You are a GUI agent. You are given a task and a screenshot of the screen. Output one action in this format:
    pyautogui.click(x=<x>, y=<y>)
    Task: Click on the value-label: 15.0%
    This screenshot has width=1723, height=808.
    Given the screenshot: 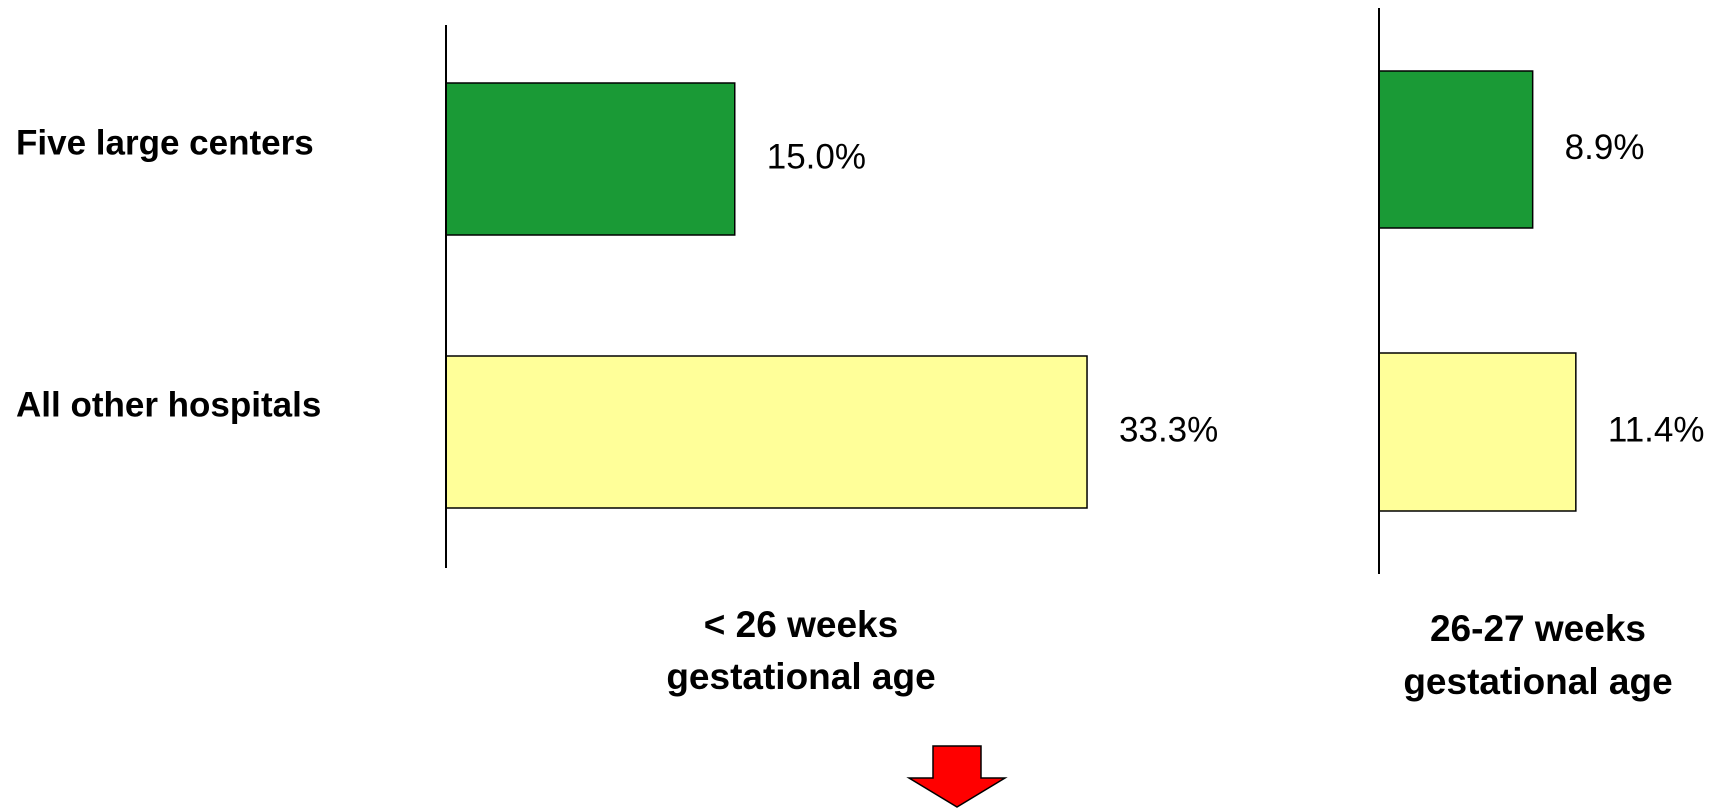 What is the action you would take?
    pyautogui.click(x=816, y=156)
    